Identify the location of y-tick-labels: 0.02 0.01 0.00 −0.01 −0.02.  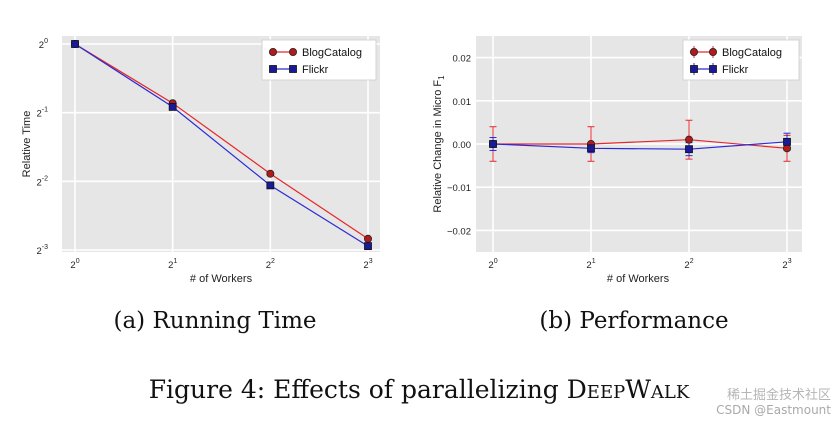
(459, 146).